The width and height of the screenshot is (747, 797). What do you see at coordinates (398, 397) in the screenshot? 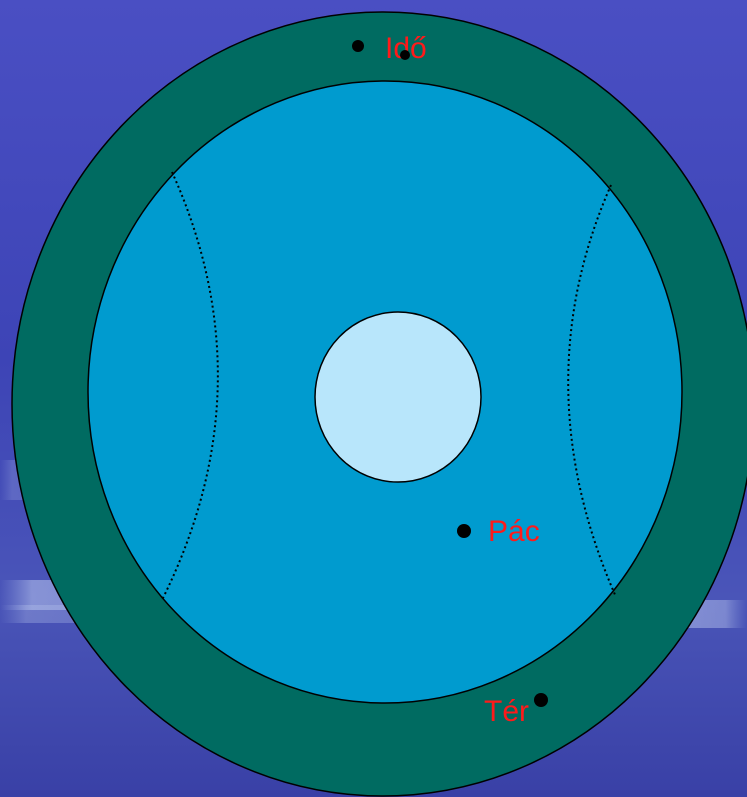
I see `center-disc` at bounding box center [398, 397].